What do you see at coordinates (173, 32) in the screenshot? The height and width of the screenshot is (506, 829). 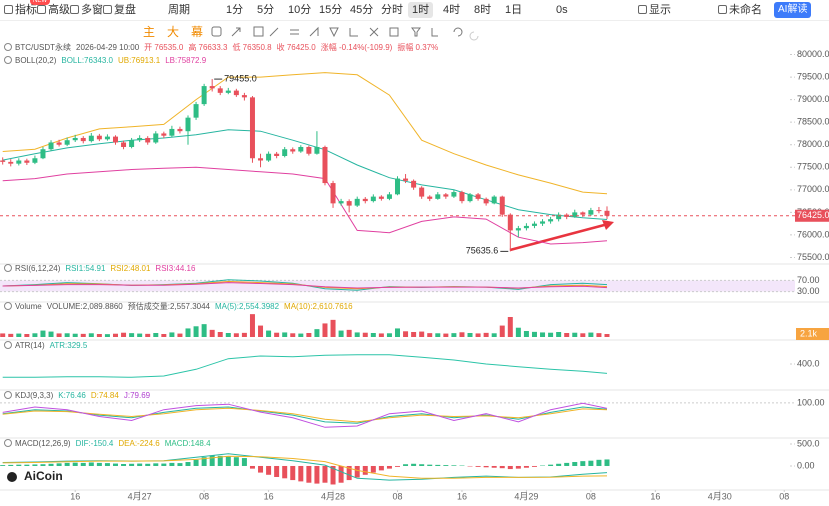 I see `quick-tool: 大` at bounding box center [173, 32].